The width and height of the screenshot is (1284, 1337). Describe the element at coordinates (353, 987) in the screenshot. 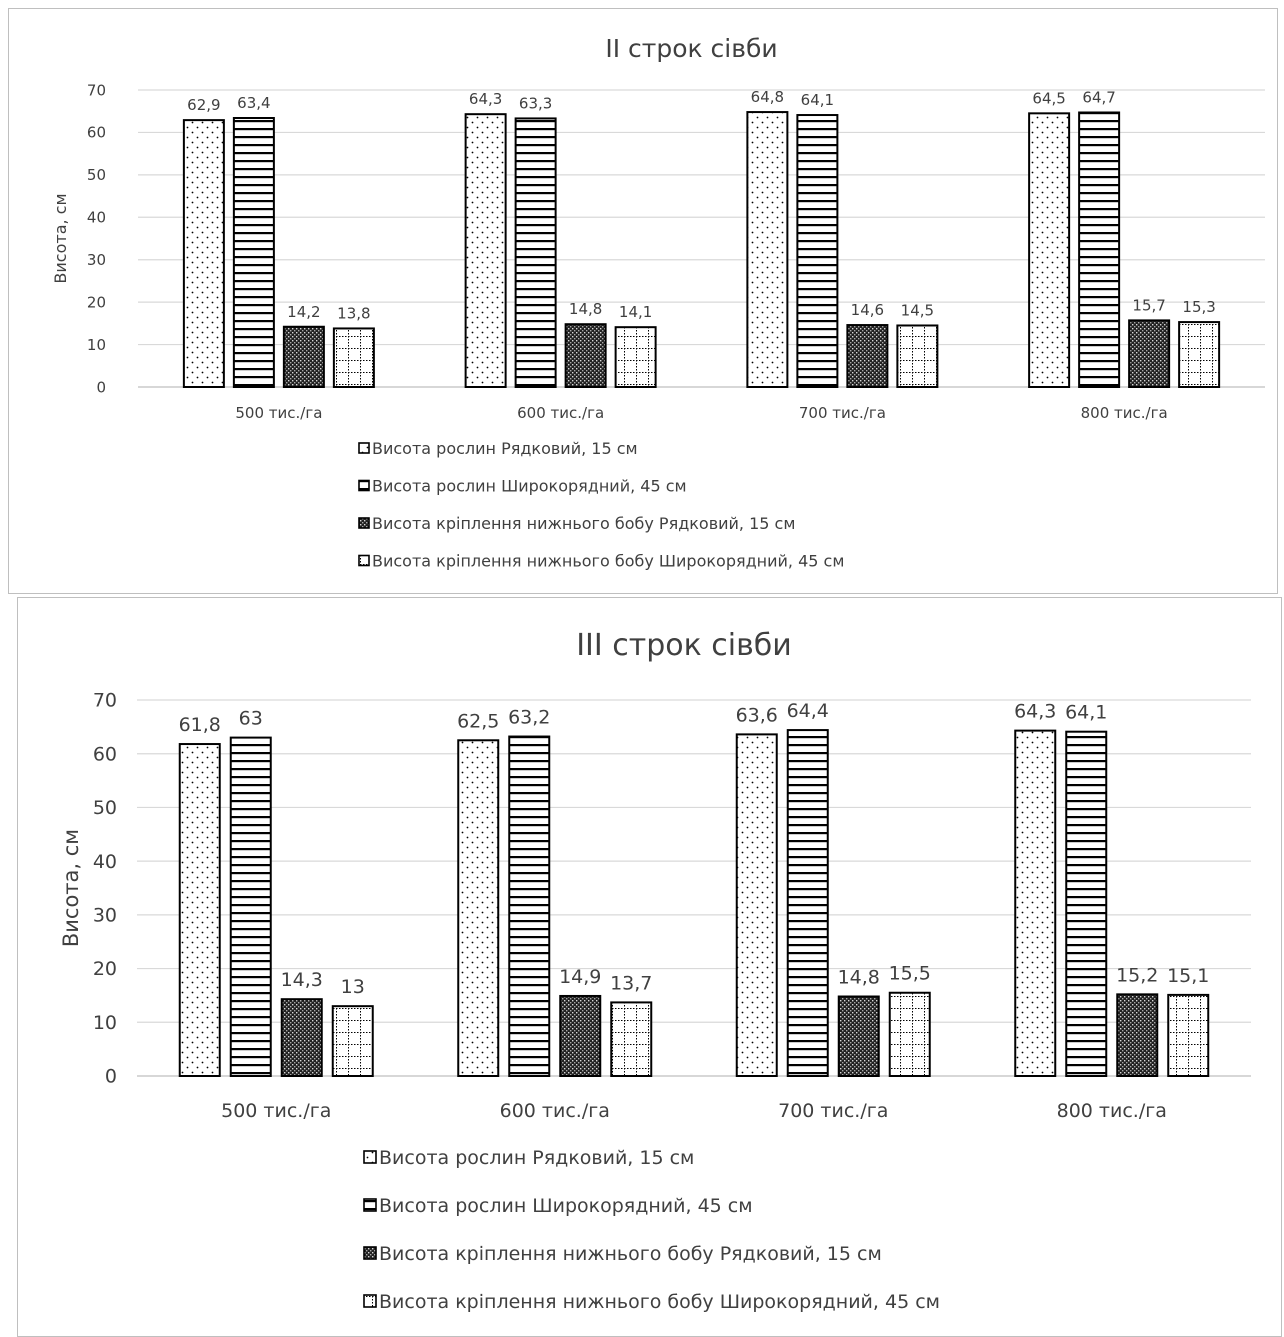

I see `data-label: 13` at that location.